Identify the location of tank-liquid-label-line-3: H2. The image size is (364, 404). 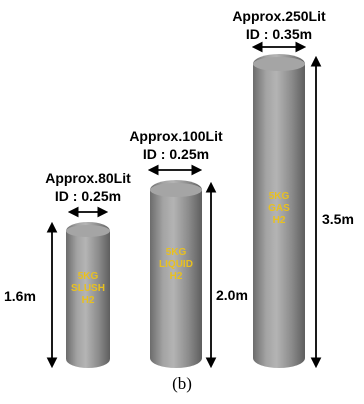
(176, 276).